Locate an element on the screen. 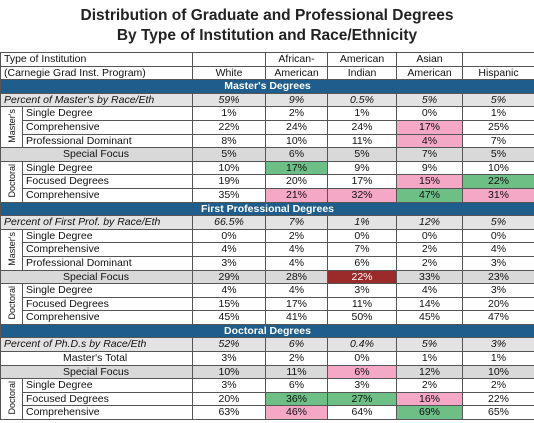 This screenshot has width=534, height=423. section-title: Master's Degrees is located at coordinates (267, 86).